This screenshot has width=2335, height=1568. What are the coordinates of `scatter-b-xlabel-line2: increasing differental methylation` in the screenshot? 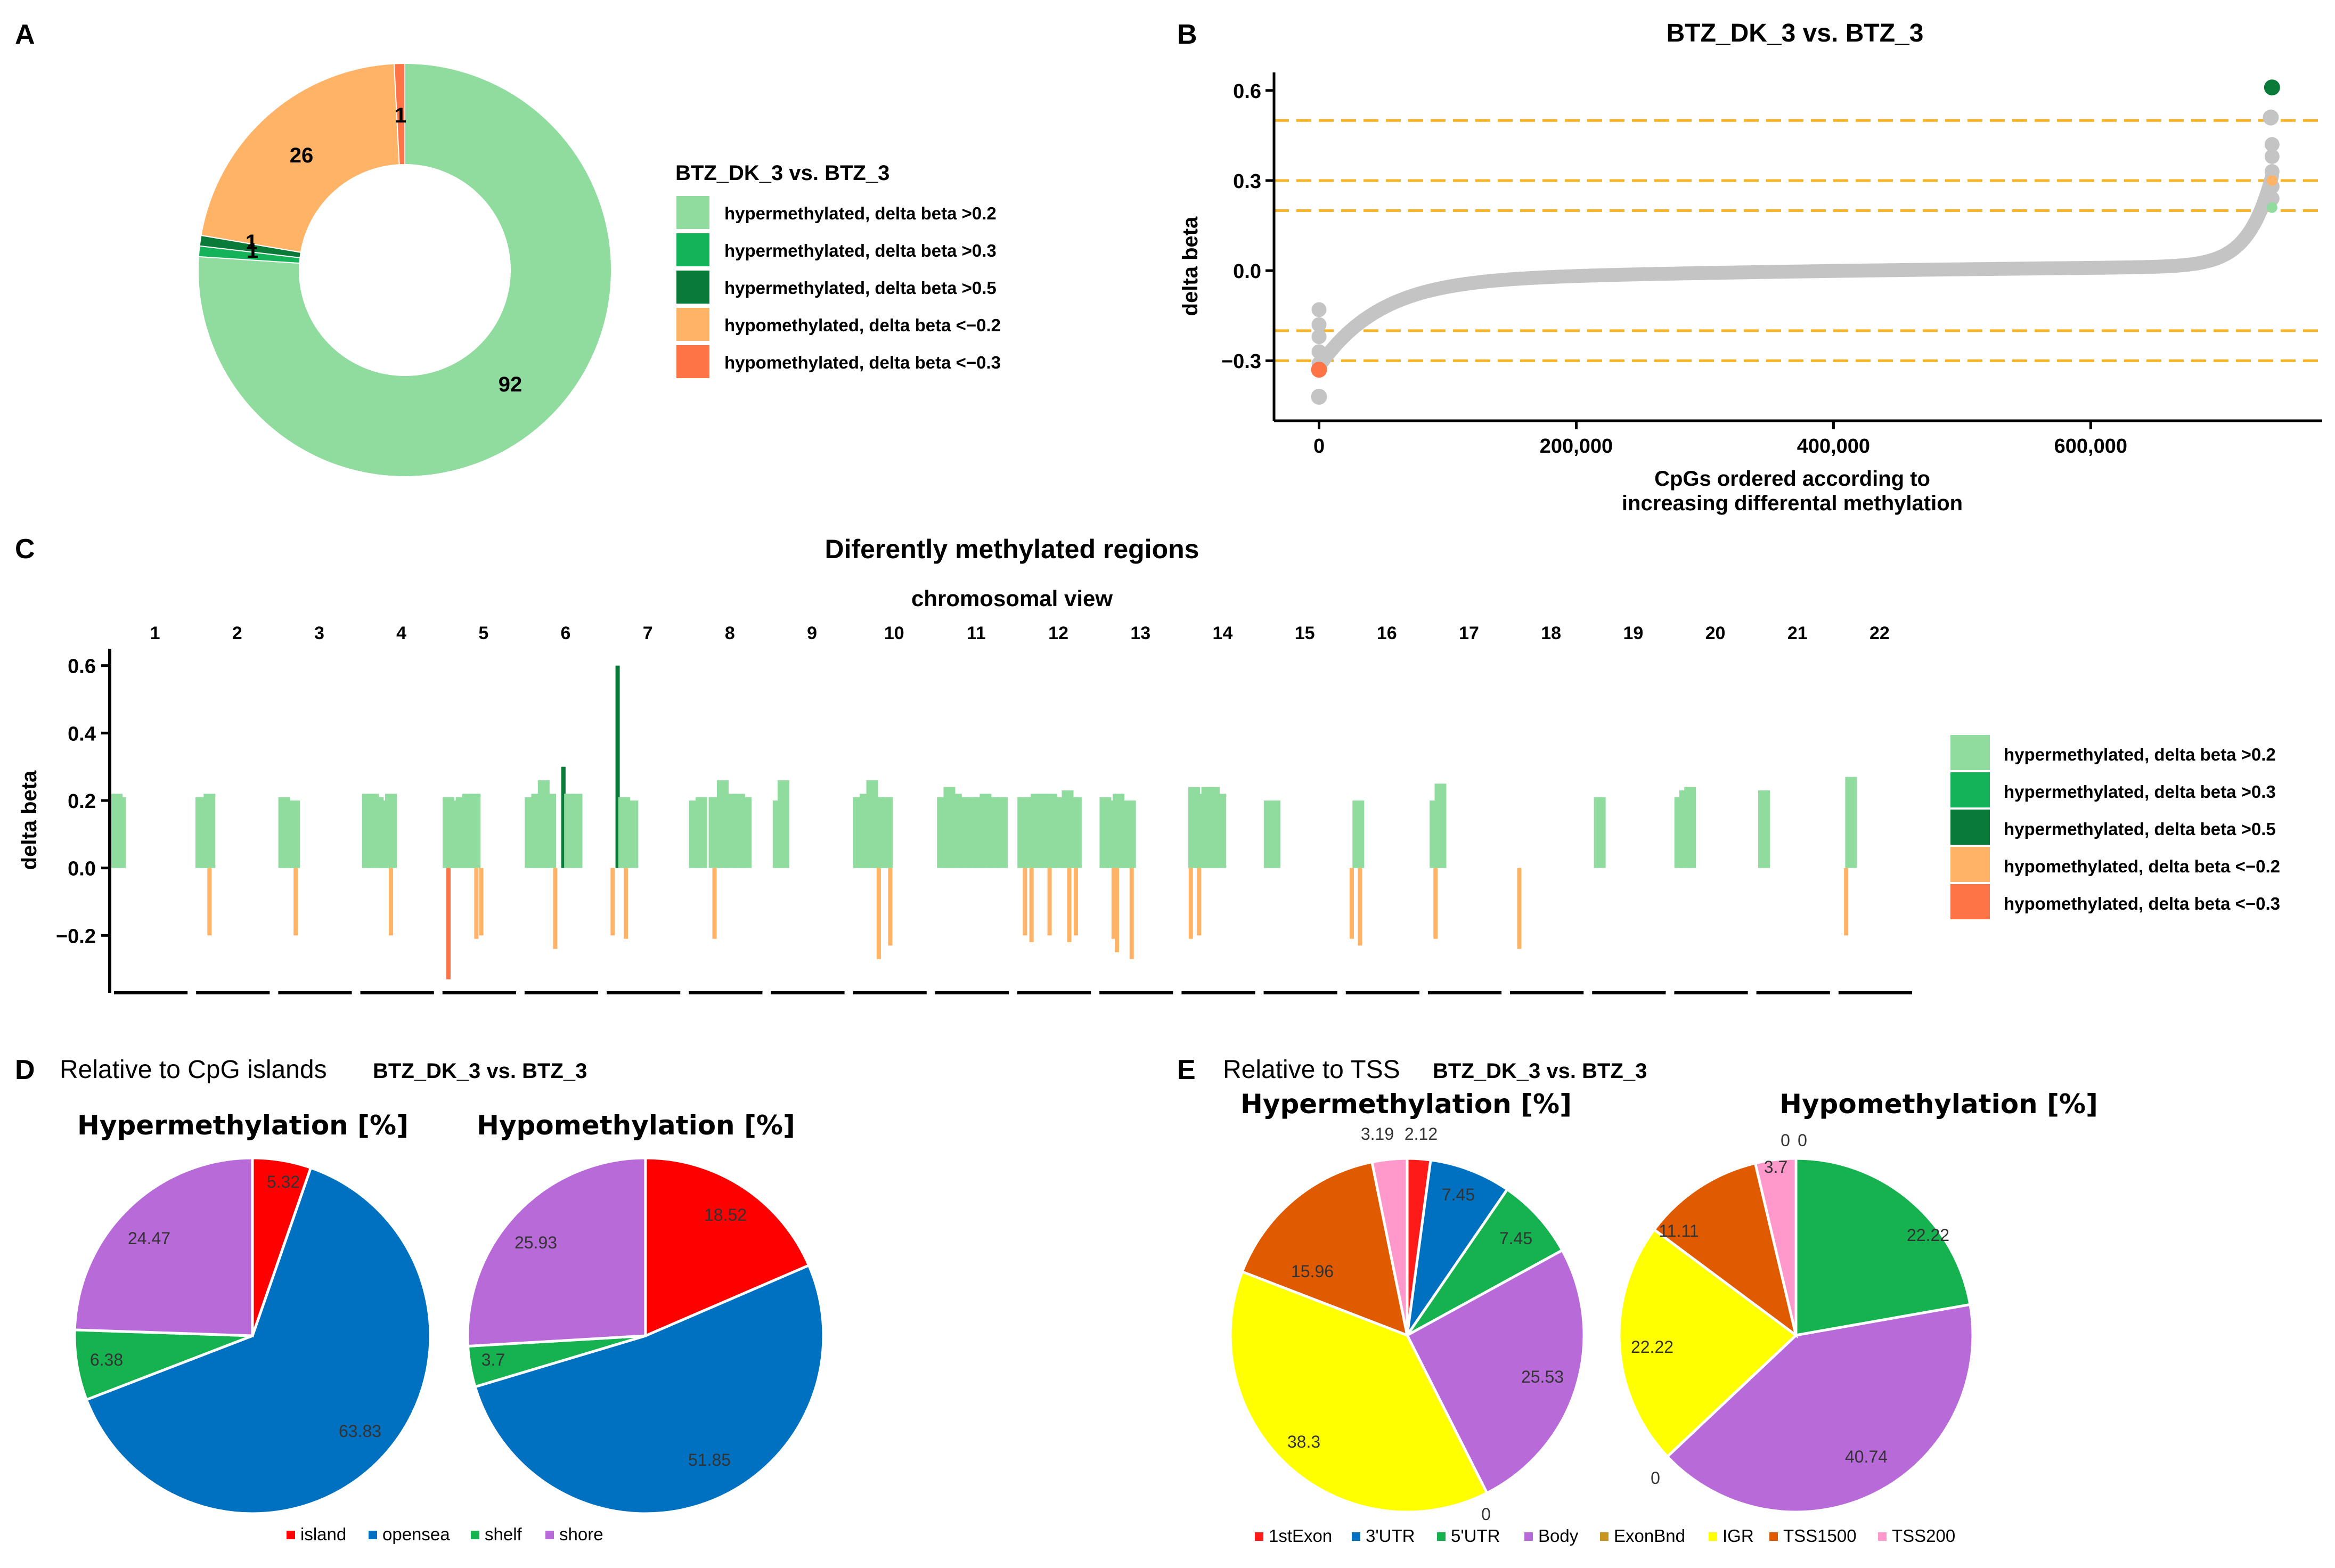 It's located at (1792, 504).